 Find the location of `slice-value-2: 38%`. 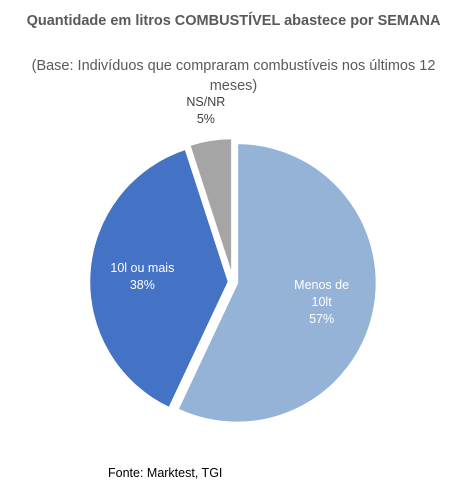

slice-value-2: 38% is located at coordinates (142, 285).